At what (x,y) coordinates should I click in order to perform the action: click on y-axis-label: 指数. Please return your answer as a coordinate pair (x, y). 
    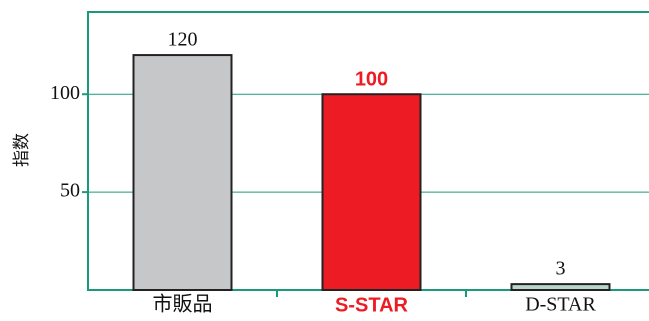
    Looking at the image, I should click on (22, 150).